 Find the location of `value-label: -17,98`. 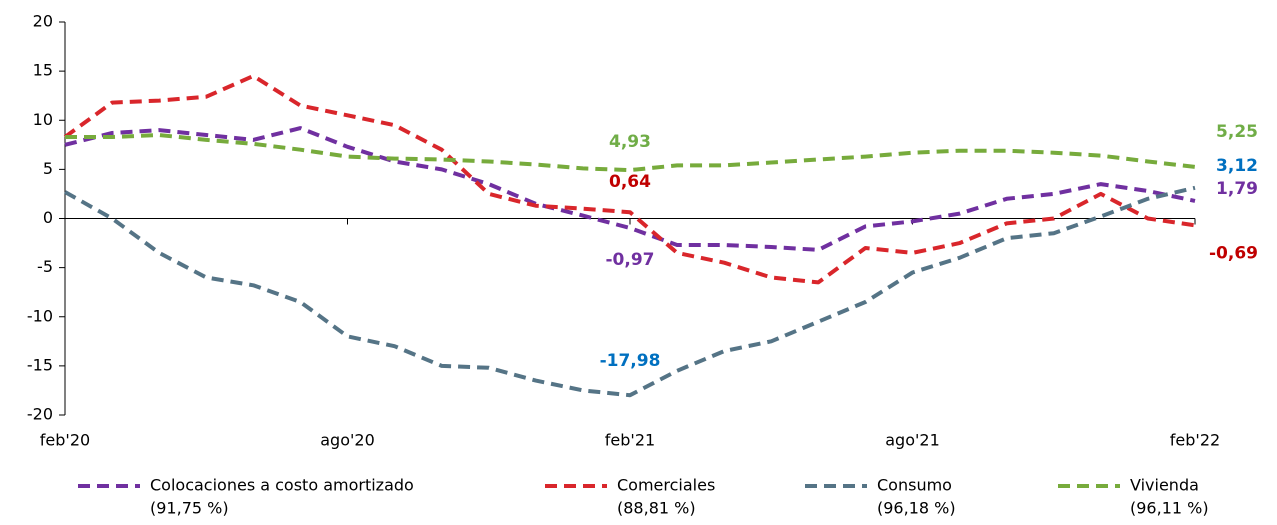

value-label: -17,98 is located at coordinates (630, 361).